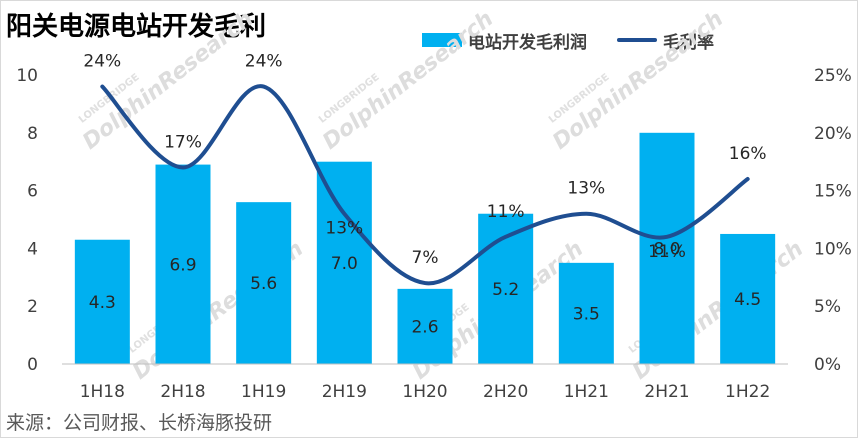 The width and height of the screenshot is (858, 438). I want to click on line-label-1H22: 16%, so click(748, 154).